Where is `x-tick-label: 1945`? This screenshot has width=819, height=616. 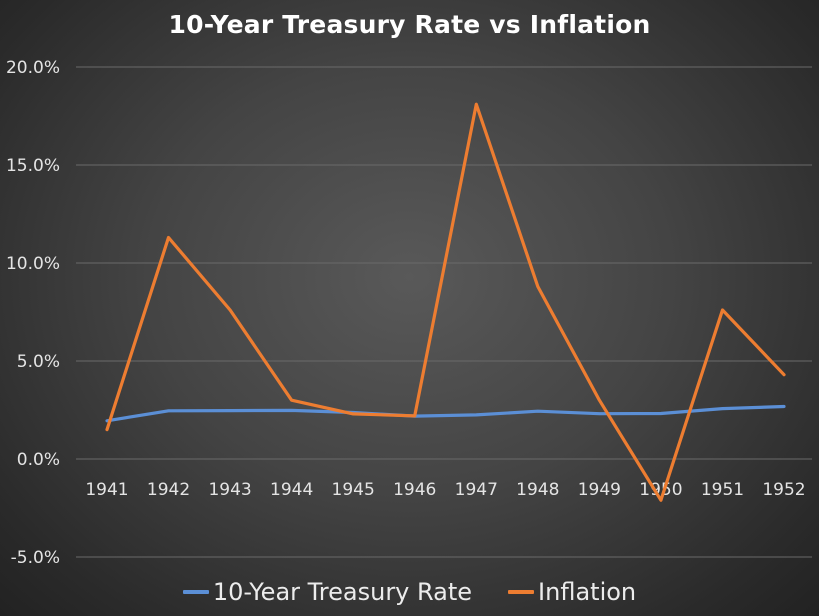
x-tick-label: 1945 is located at coordinates (353, 490).